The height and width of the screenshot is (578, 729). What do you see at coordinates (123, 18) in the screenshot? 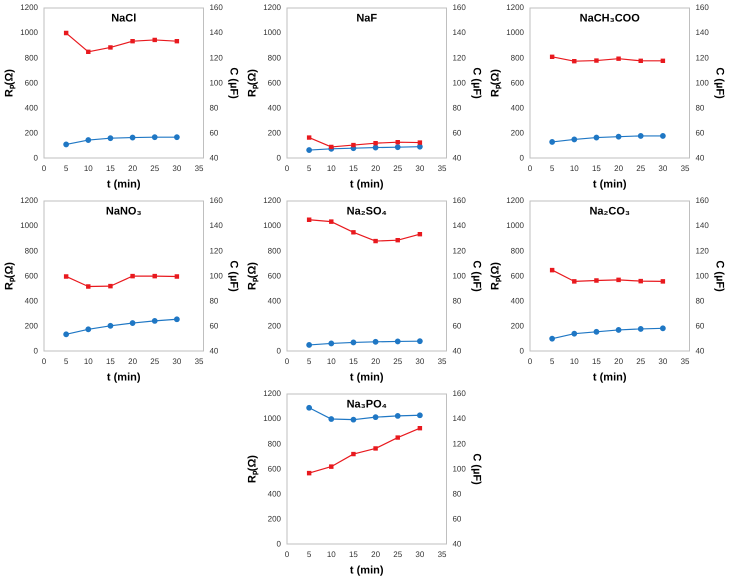
I see `text: NaCl` at bounding box center [123, 18].